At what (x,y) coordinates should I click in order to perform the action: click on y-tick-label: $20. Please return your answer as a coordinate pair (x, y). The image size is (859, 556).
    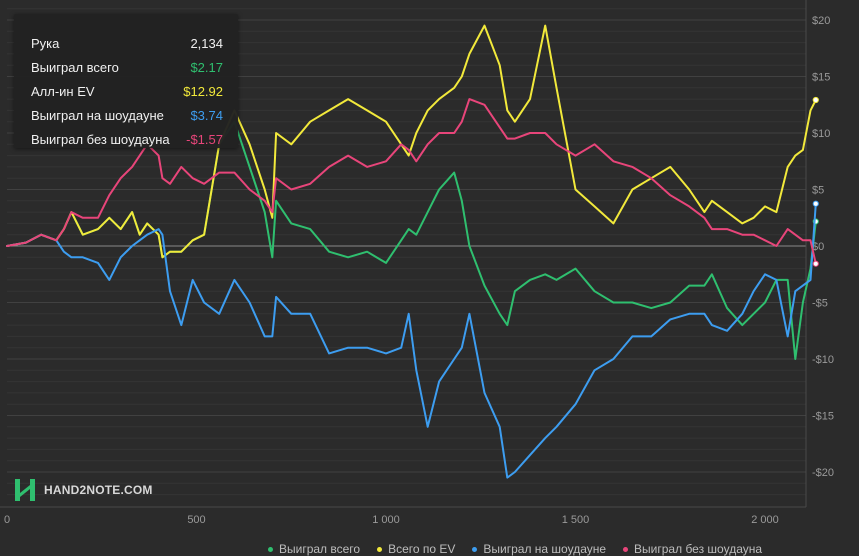
    Looking at the image, I should click on (821, 21).